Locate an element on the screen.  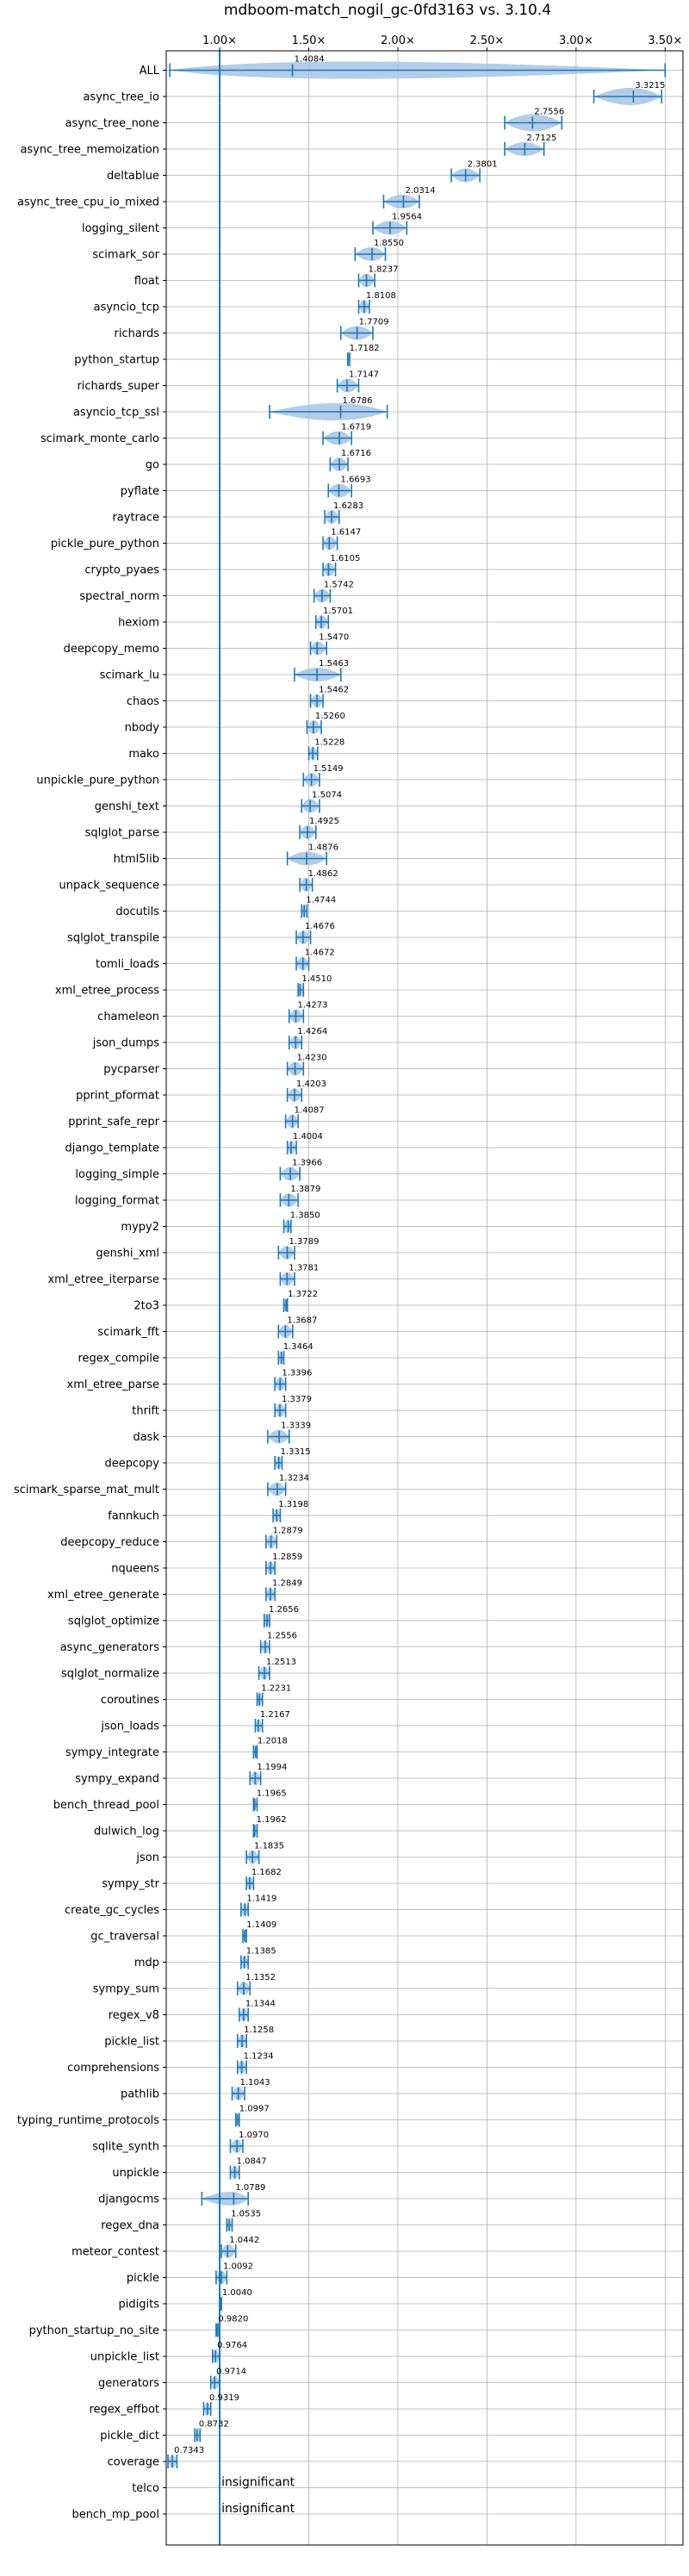
y-tick-label-38: pycparser is located at coordinates (131, 1070).